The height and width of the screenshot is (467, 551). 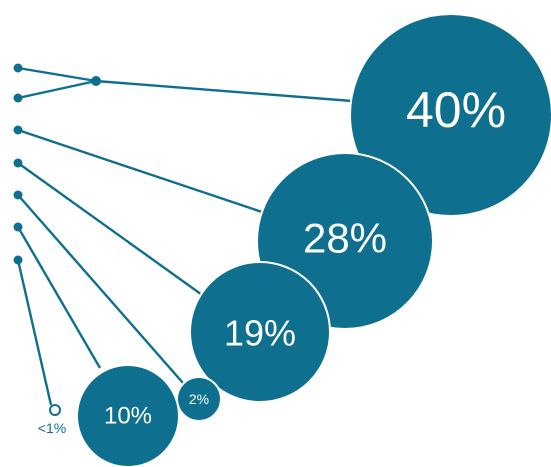 I want to click on junction-dot, so click(x=96, y=81).